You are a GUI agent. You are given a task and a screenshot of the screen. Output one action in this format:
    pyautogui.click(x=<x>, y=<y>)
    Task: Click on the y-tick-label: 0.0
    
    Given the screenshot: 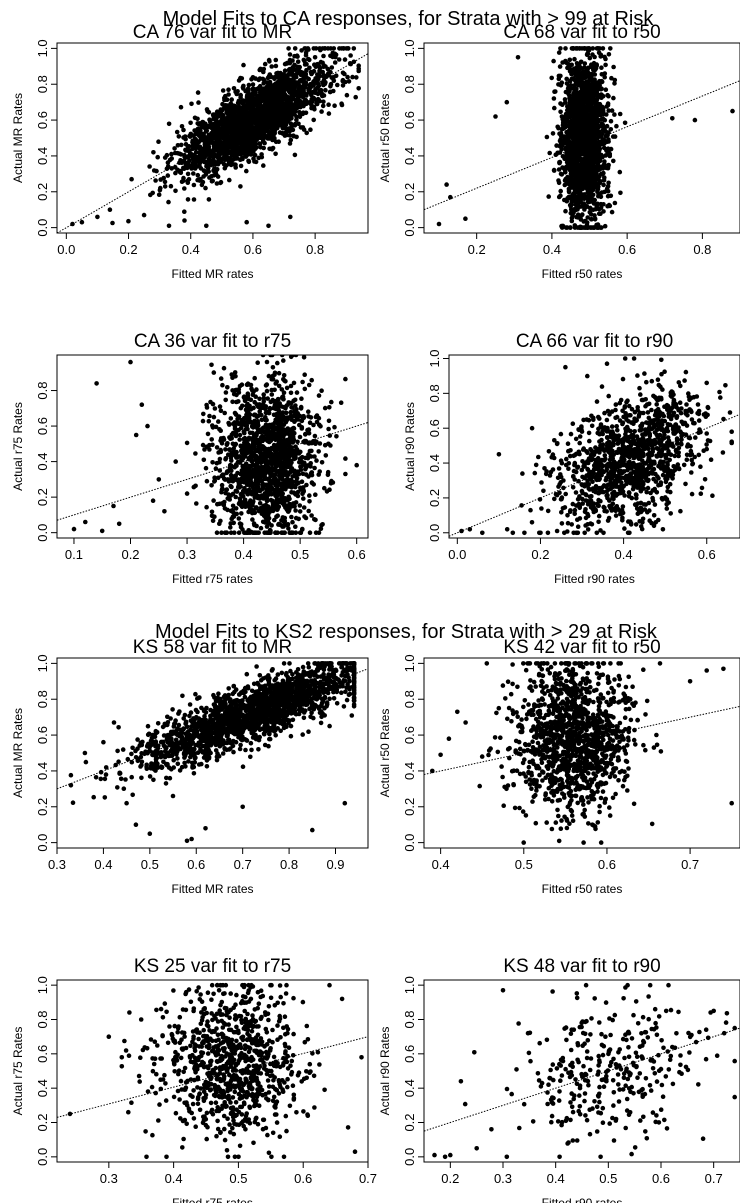 What is the action you would take?
    pyautogui.click(x=409, y=228)
    